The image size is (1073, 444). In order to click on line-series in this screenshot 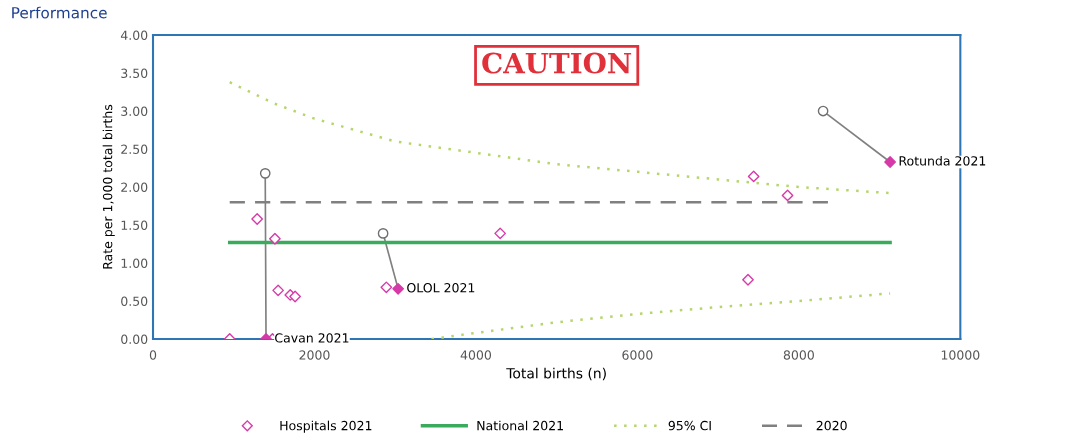, I will do `click(661, 315)`.